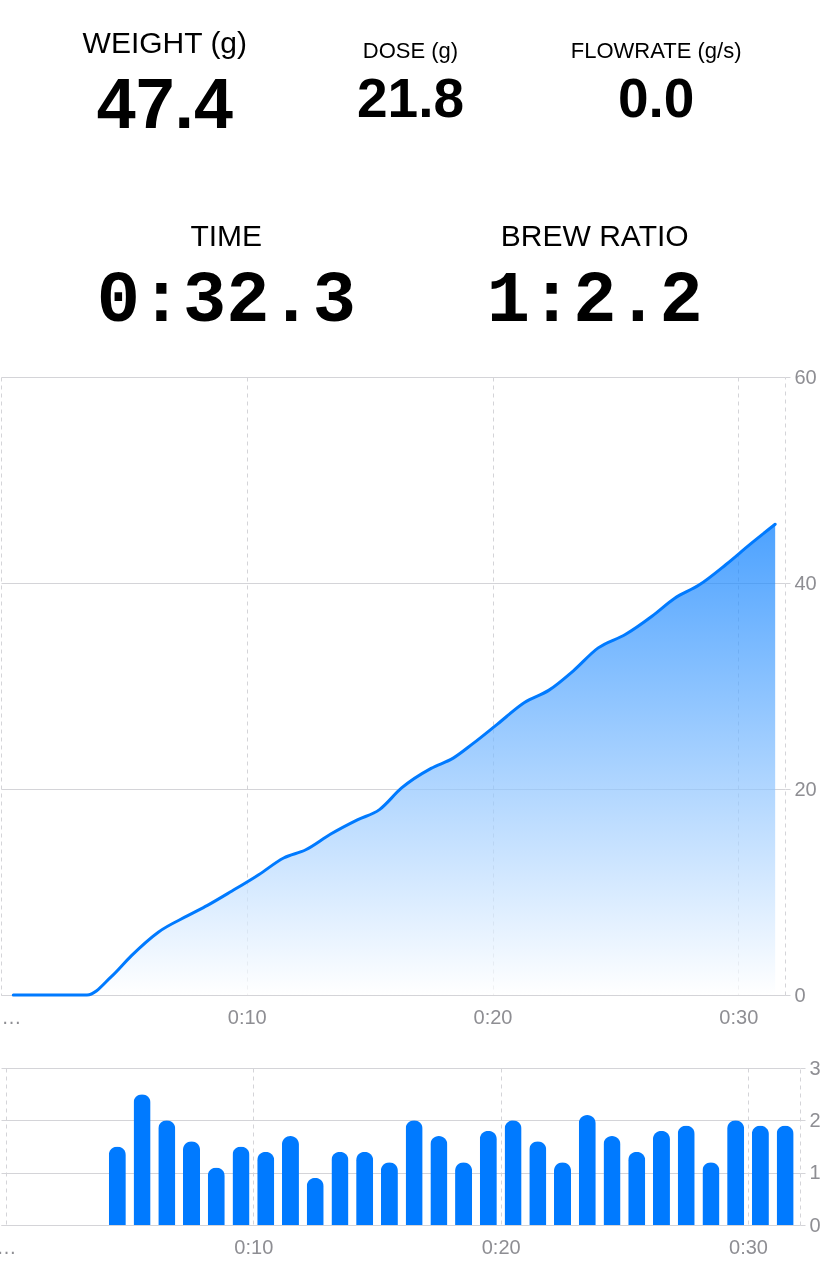 The height and width of the screenshot is (1280, 822). Describe the element at coordinates (410, 51) in the screenshot. I see `text: DOSE (g)` at that location.